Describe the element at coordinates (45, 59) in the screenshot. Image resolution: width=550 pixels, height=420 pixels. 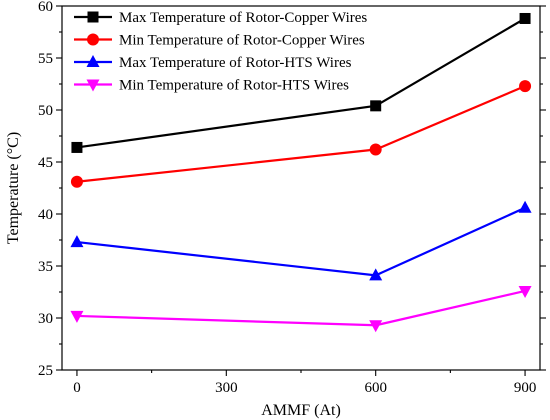
I see `y-tick-label: 55` at that location.